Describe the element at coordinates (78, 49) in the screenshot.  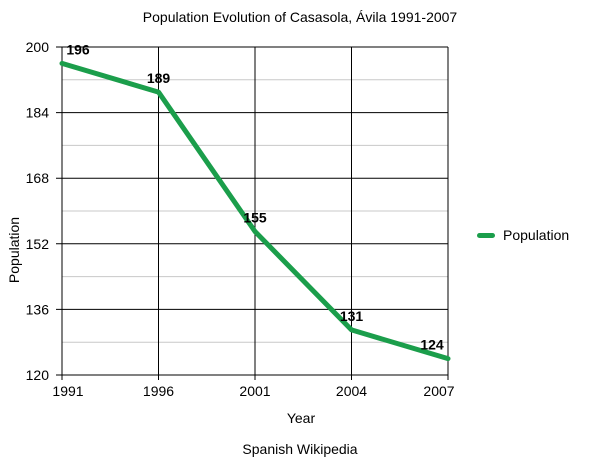
I see `data-label: 196` at that location.